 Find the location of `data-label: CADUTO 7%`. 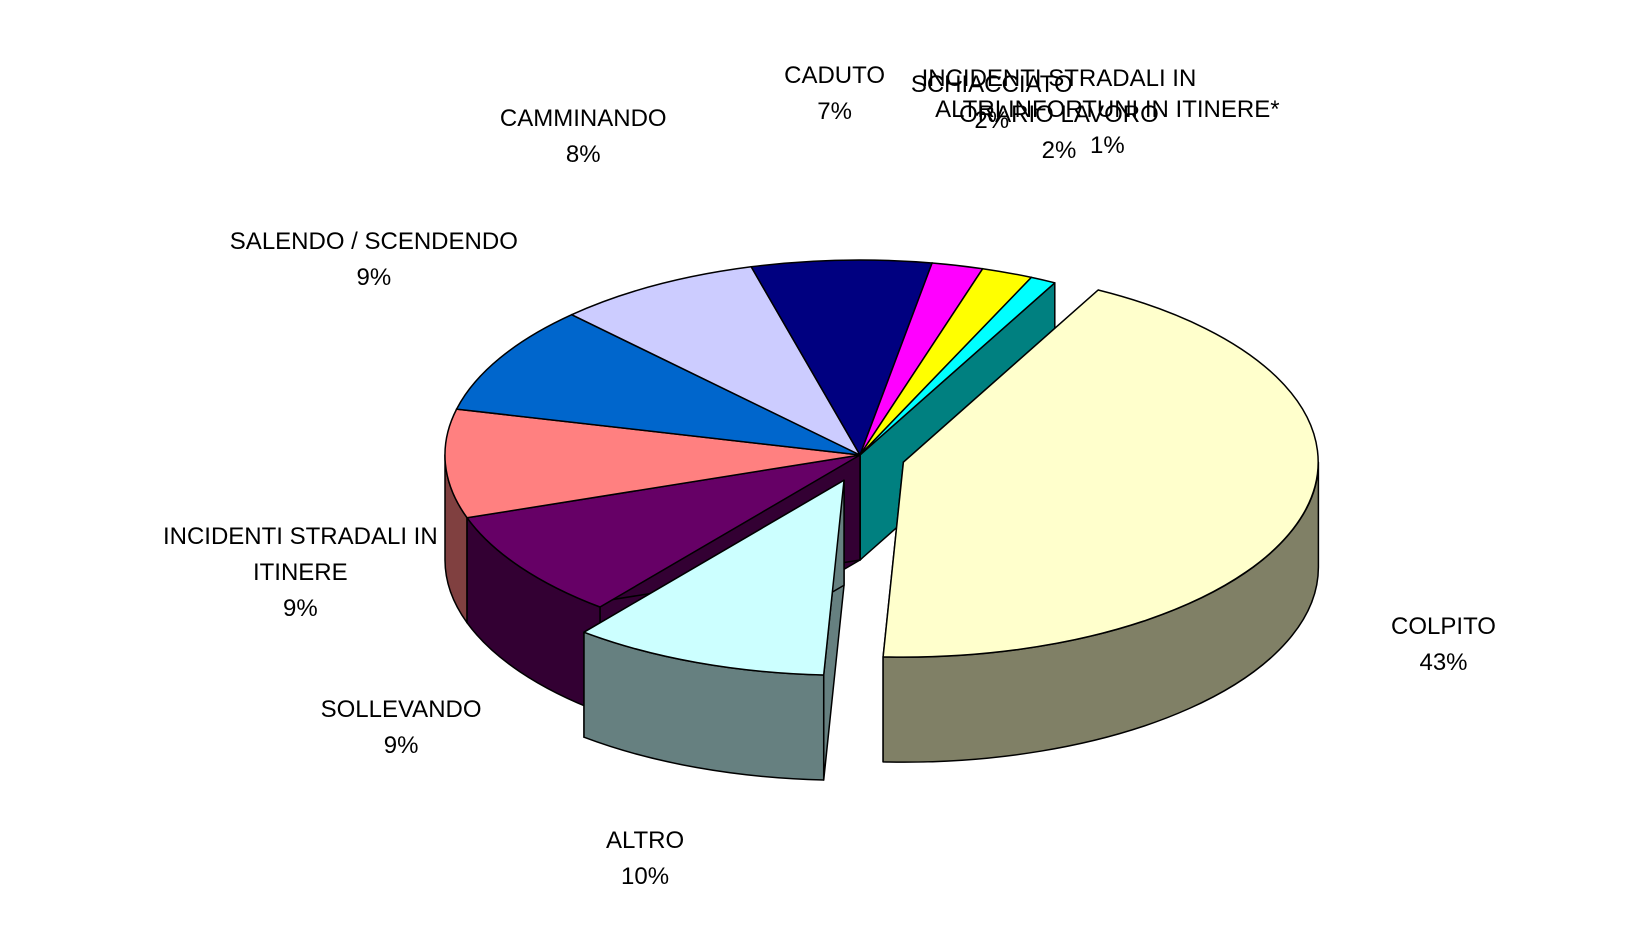

data-label: CADUTO 7% is located at coordinates (835, 94).